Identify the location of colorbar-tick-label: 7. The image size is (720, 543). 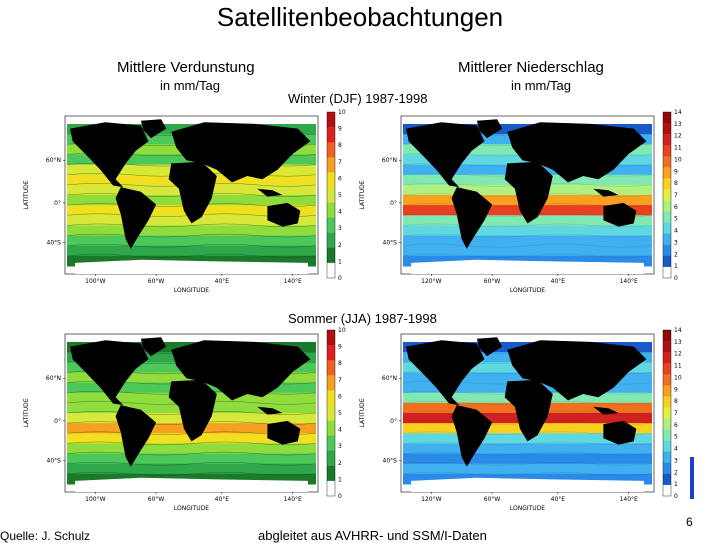
(340, 162).